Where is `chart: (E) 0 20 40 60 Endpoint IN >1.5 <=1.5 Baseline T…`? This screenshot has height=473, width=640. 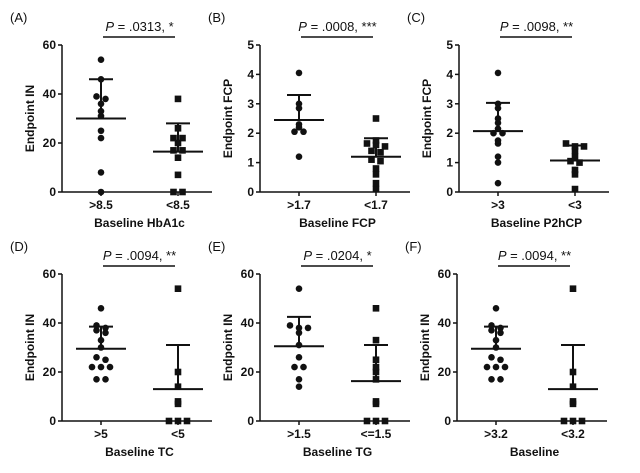 chart: (E) 0 20 40 60 Endpoint IN >1.5 <=1.5 Baseline T… is located at coordinates (309, 349).